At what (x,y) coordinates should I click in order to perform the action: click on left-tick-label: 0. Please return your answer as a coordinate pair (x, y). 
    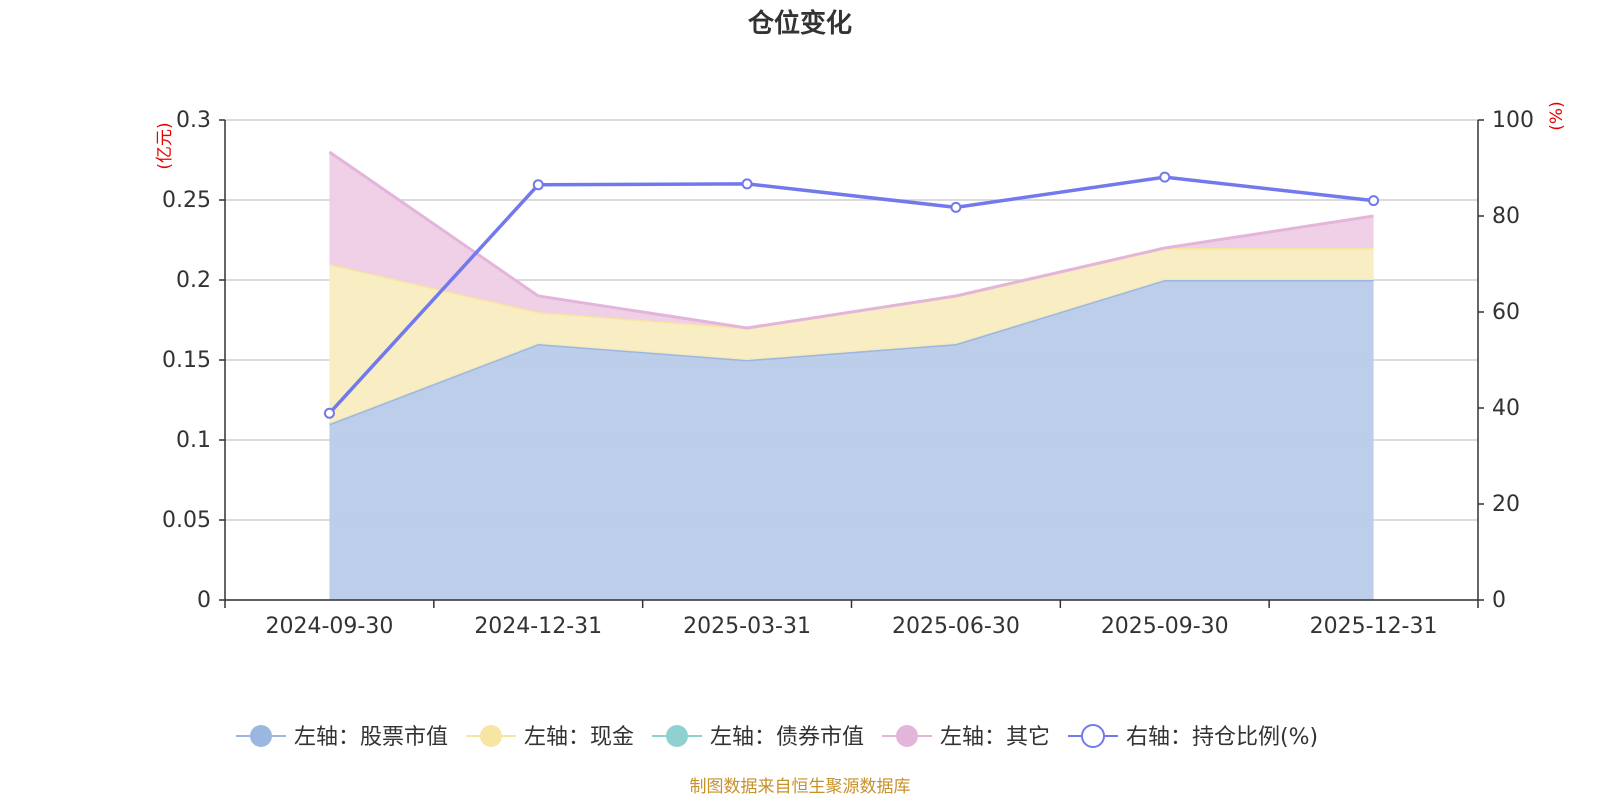
    Looking at the image, I should click on (204, 600).